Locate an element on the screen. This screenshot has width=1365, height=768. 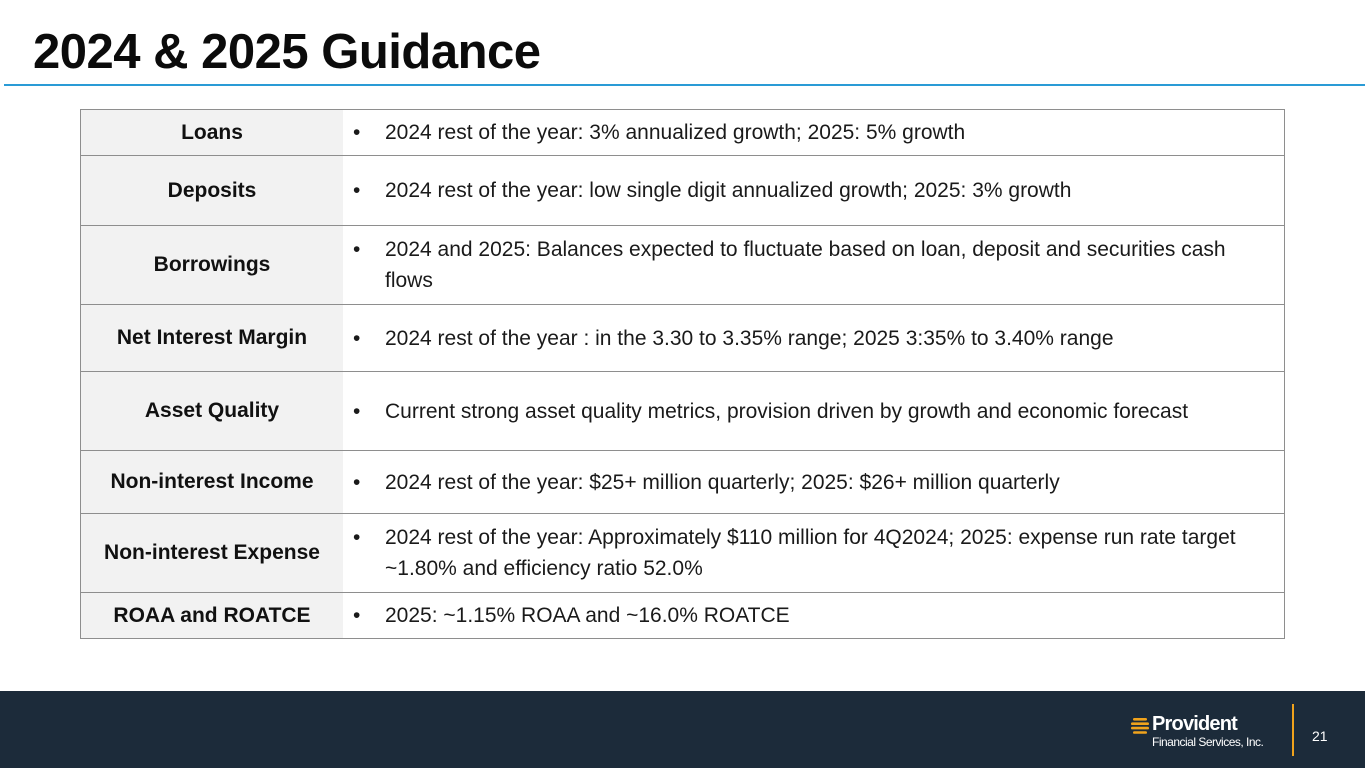
row-label: Net Interest Margin is located at coordinates (211, 338).